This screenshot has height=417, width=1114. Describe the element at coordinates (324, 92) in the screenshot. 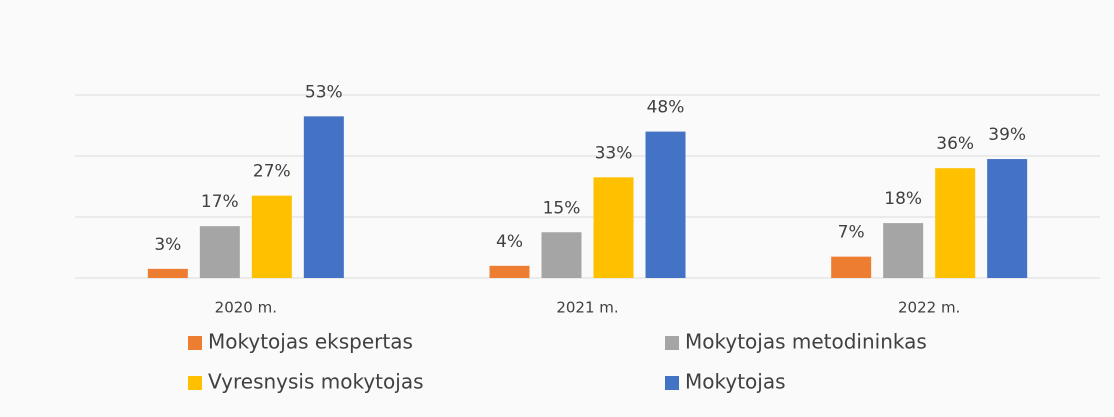

I see `data-label: 53%` at that location.